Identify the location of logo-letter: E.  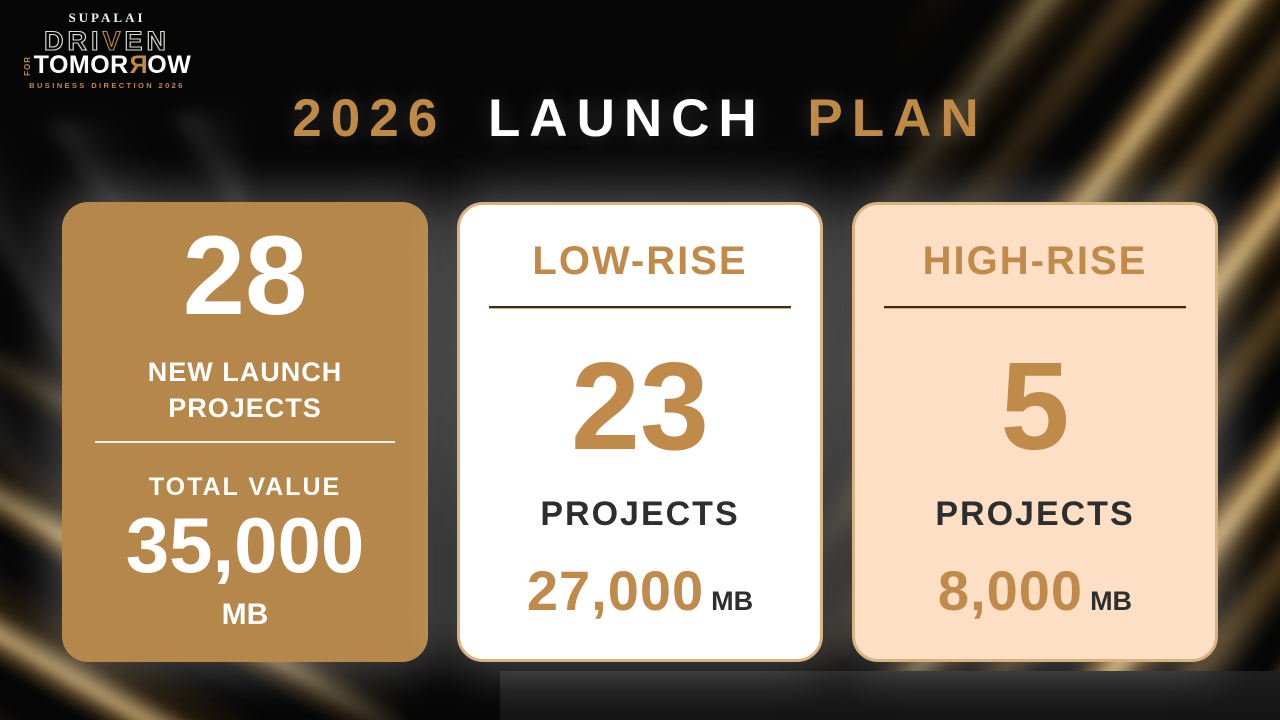
(135, 41).